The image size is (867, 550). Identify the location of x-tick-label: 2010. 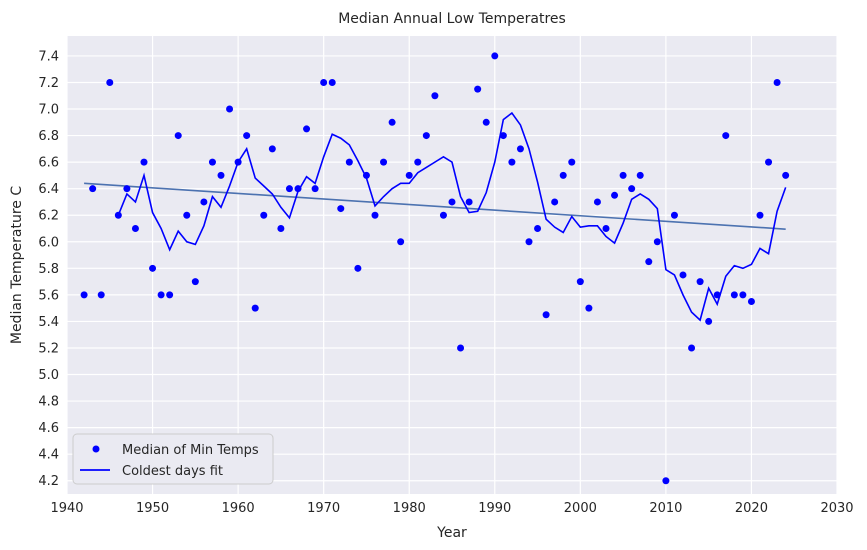
(665, 508).